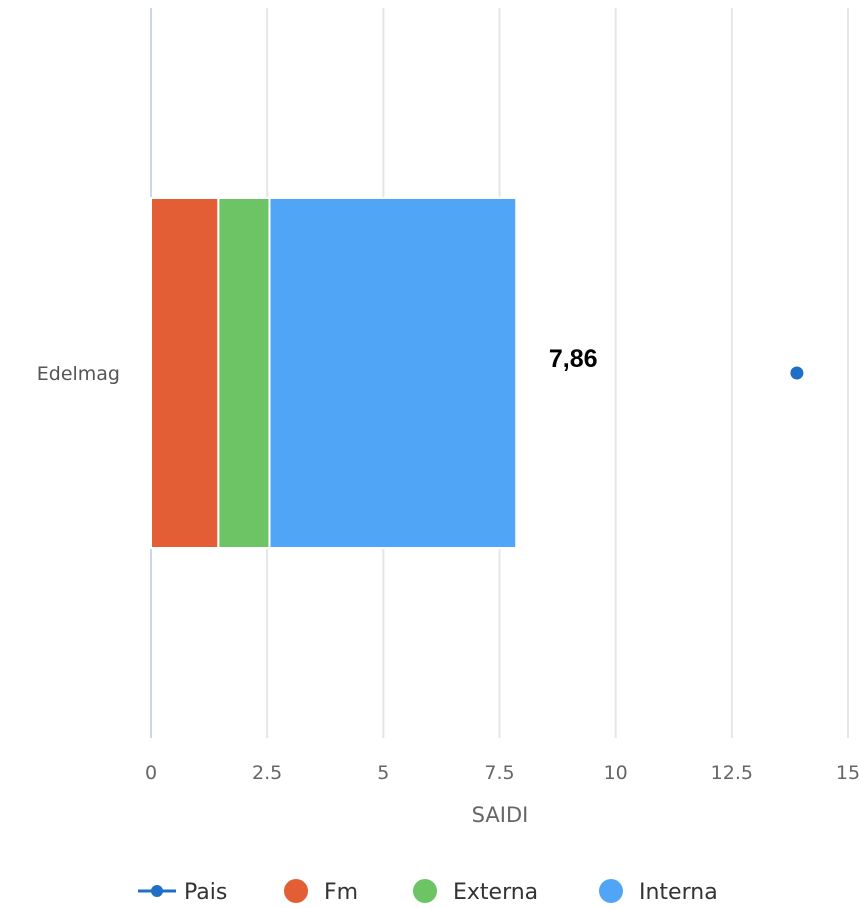  What do you see at coordinates (151, 773) in the screenshot?
I see `x-tick-label: 0` at bounding box center [151, 773].